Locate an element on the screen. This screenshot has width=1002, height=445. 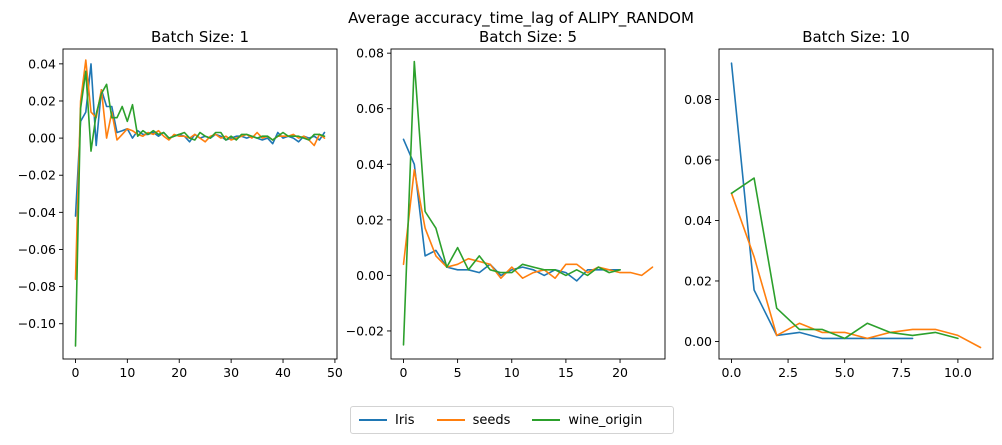
y-tick-label-2-5: 0.08 is located at coordinates (370, 53).